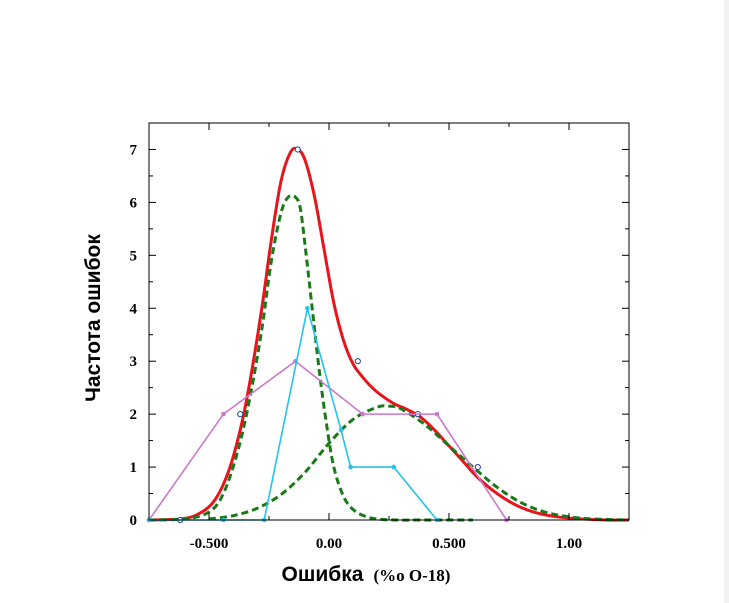 The image size is (729, 603). Describe the element at coordinates (419, 463) in the screenshot. I see `series-broad-component` at that location.